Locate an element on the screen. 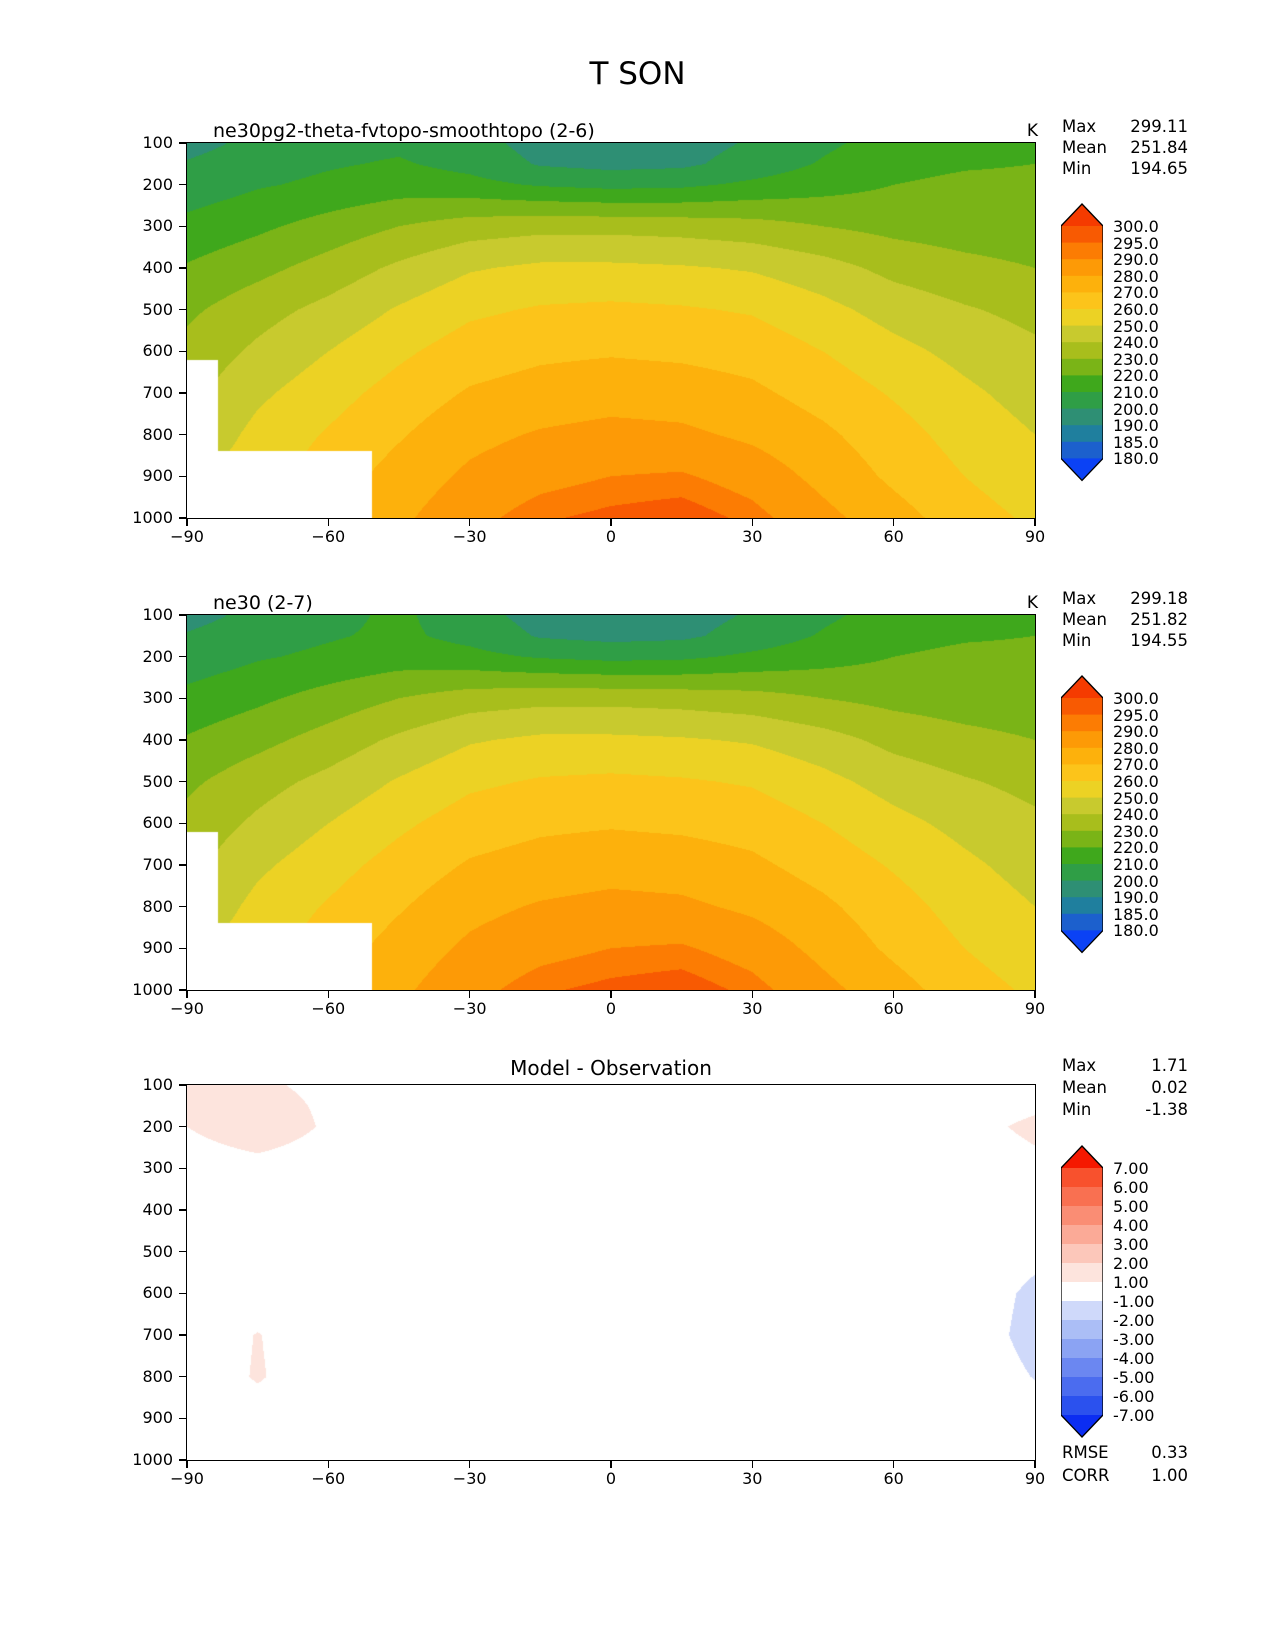  colorbar-tick-label: -2.00 is located at coordinates (1134, 1320).